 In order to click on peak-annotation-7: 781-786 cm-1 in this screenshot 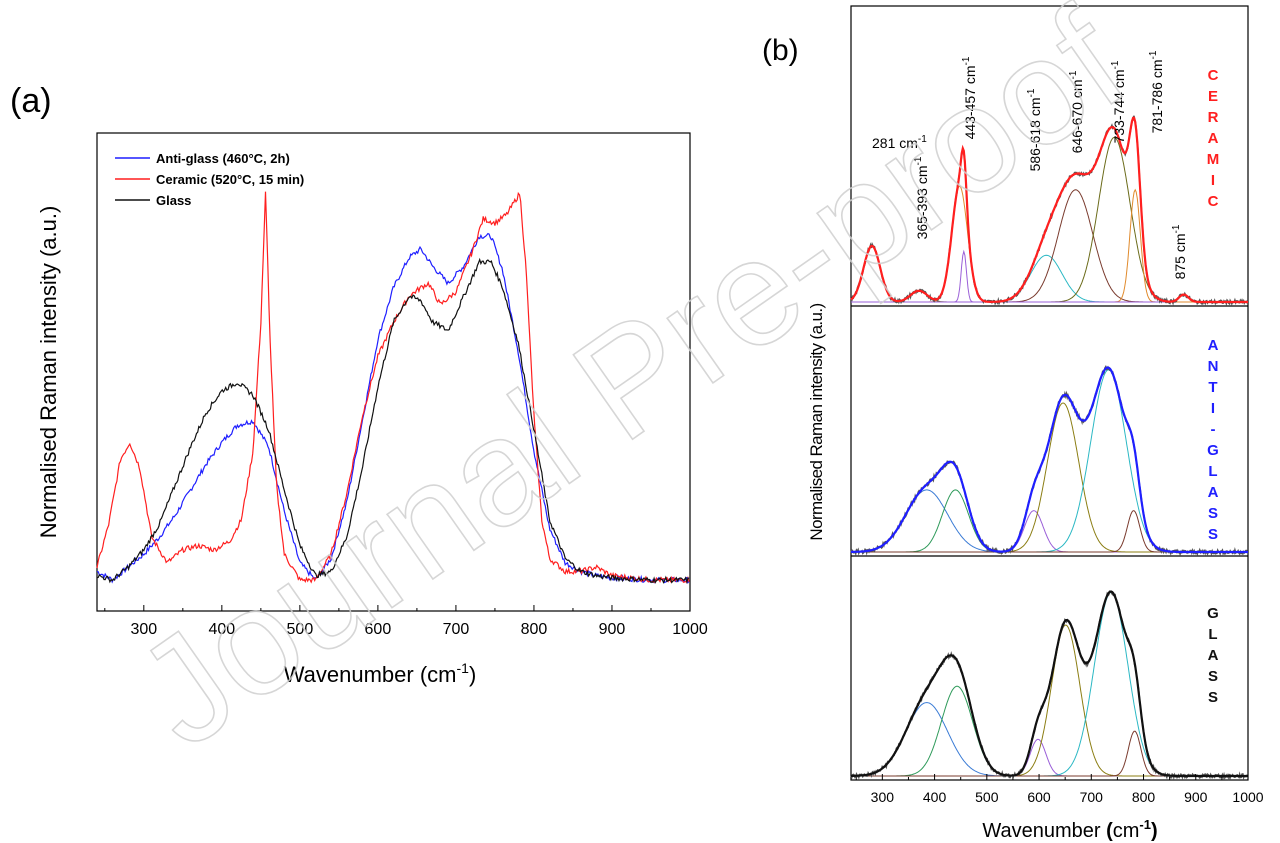, I will do `click(1156, 91)`.